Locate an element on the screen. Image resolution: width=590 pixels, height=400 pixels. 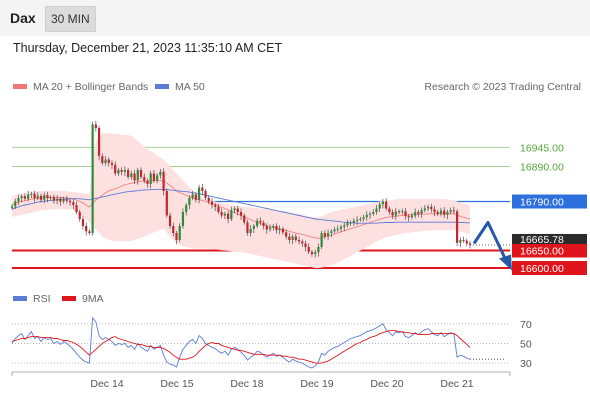
ma9-legend-swatch is located at coordinates (69, 298).